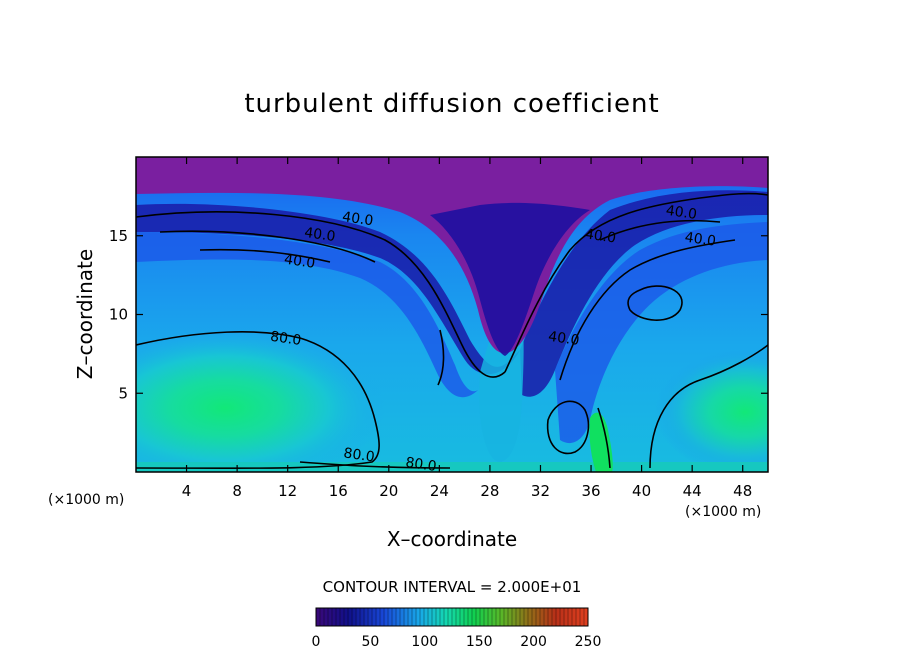  Describe the element at coordinates (588, 642) in the screenshot. I see `colorbar-tick-label: 250` at that location.